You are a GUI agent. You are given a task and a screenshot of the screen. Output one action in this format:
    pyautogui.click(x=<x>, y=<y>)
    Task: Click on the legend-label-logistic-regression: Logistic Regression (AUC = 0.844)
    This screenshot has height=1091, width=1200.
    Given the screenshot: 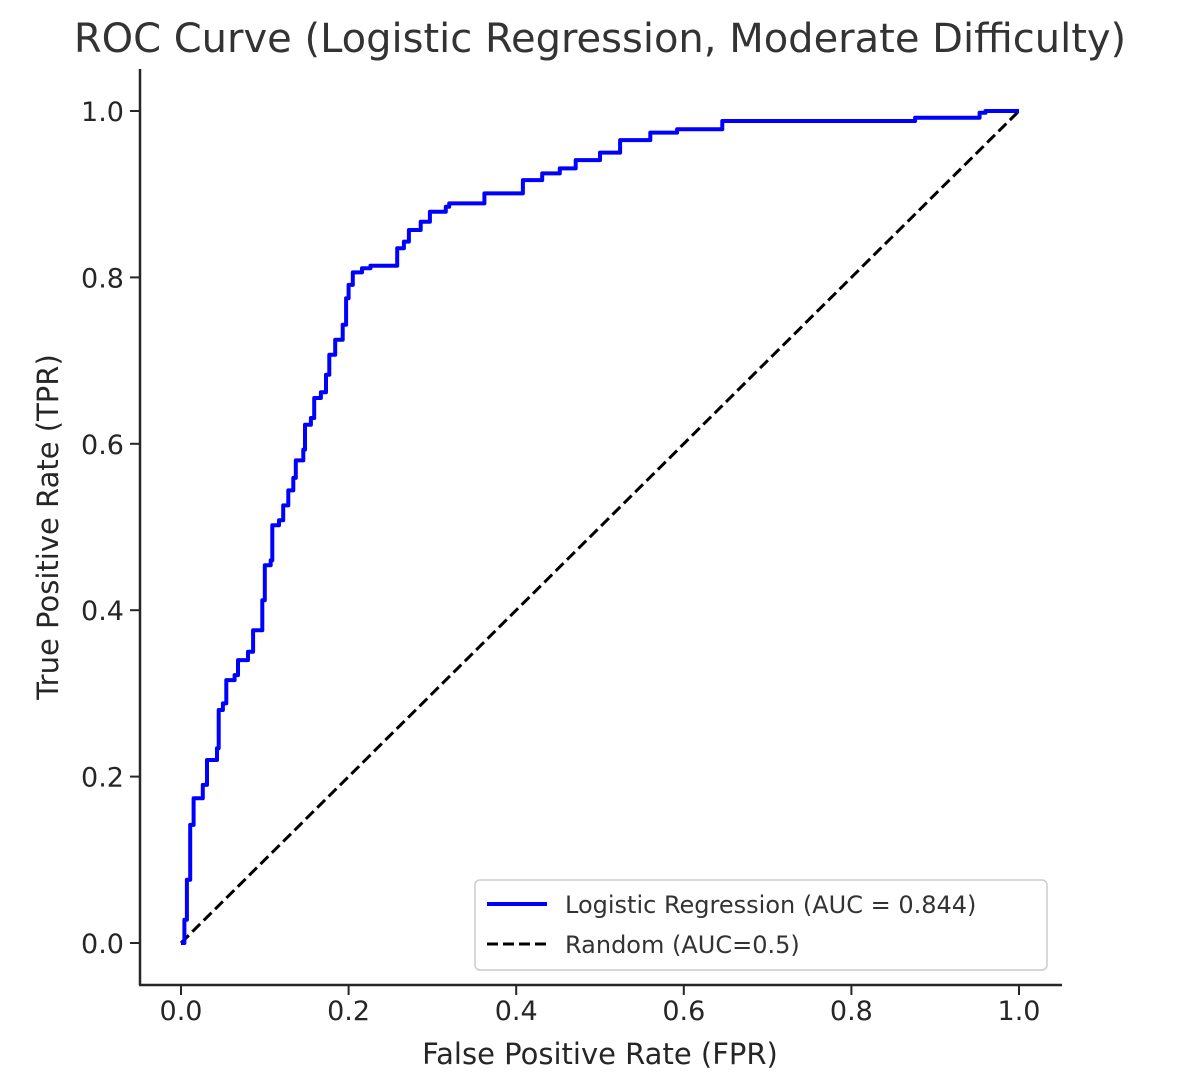 What is the action you would take?
    pyautogui.click(x=770, y=905)
    